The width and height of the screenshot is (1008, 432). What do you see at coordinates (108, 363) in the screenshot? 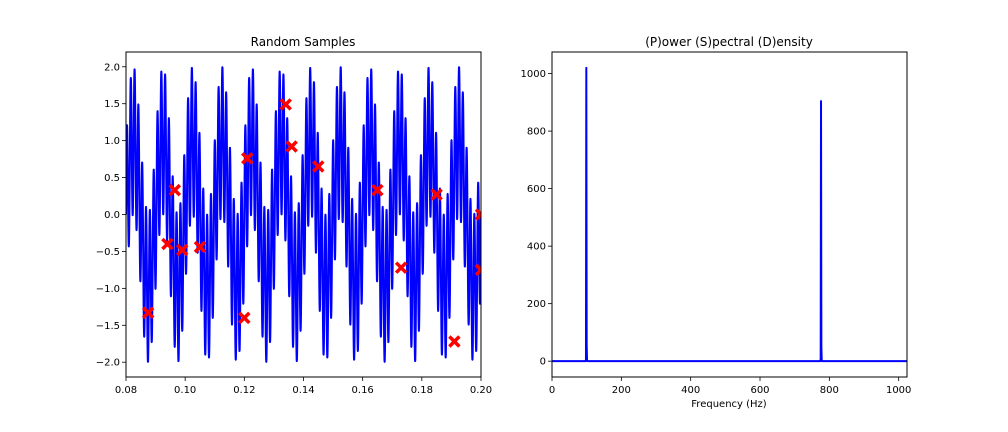
I see `y-tick-label: −2.0` at bounding box center [108, 363].